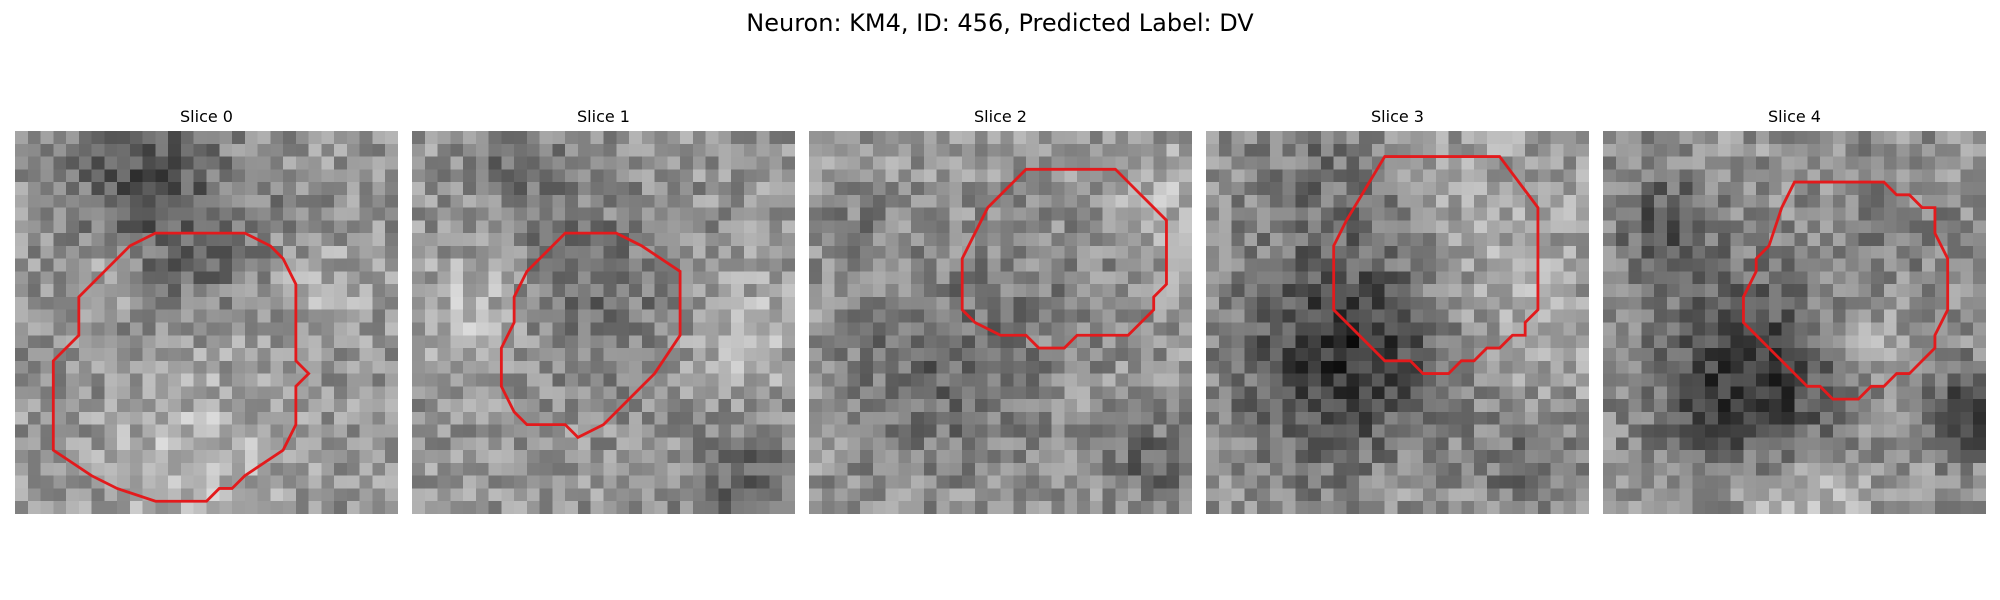 The width and height of the screenshot is (2000, 600). I want to click on slice-title-4: Slice 4, so click(1794, 116).